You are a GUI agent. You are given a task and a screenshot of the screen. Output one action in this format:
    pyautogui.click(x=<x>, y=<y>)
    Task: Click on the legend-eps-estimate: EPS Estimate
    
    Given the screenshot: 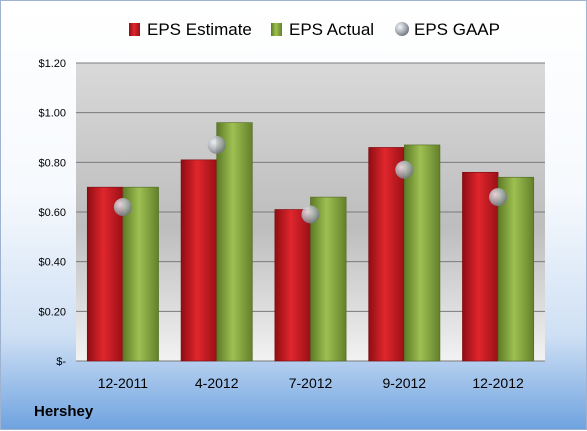 What is the action you would take?
    pyautogui.click(x=190, y=29)
    